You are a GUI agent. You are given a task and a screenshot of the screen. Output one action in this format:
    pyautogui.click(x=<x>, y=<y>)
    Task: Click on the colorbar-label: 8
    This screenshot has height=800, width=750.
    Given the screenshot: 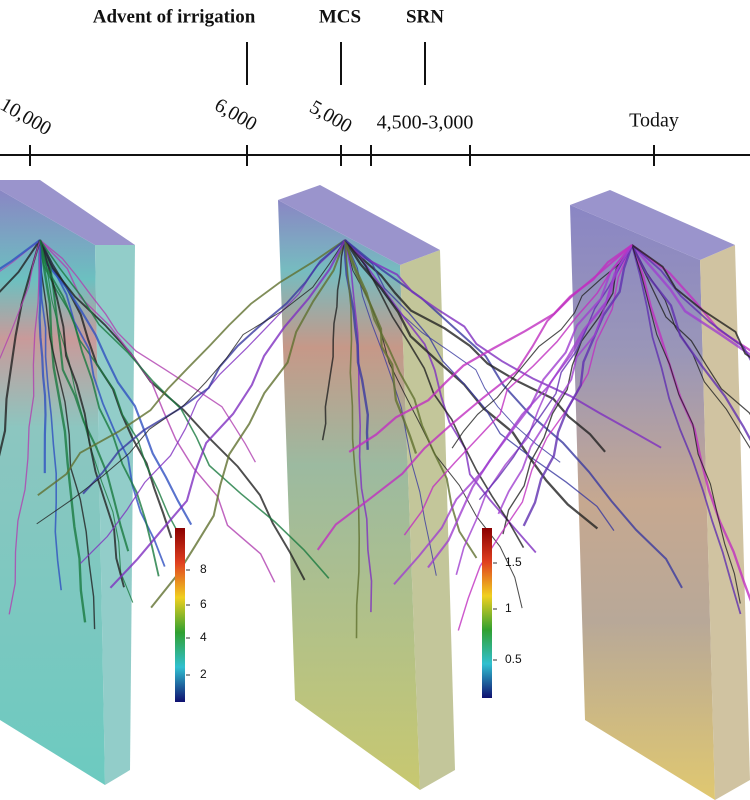 What is the action you would take?
    pyautogui.click(x=203, y=569)
    